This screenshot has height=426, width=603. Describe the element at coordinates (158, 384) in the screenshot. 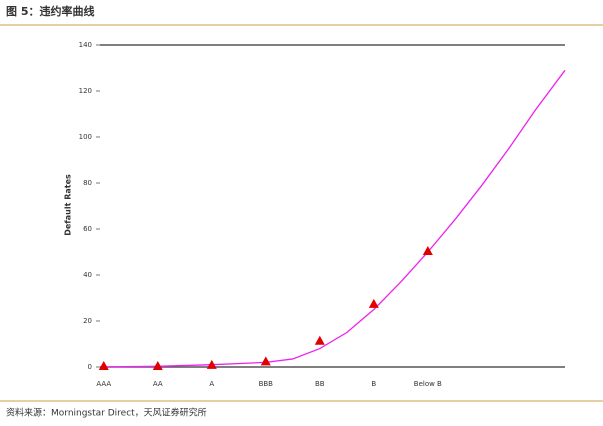

I see `x-tick-label: AA` at that location.